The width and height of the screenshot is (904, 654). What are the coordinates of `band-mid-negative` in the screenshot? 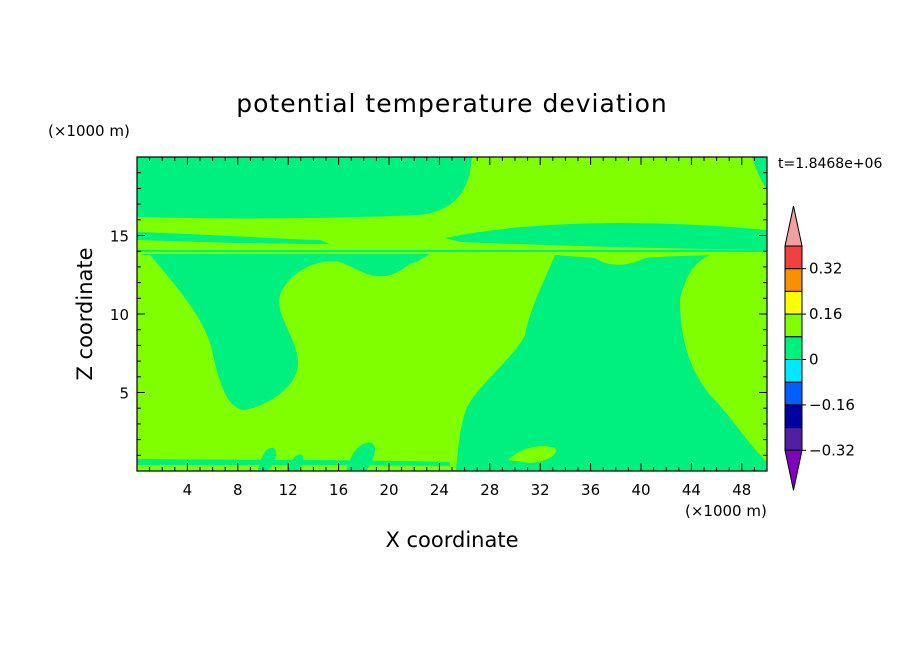 It's located at (452, 251).